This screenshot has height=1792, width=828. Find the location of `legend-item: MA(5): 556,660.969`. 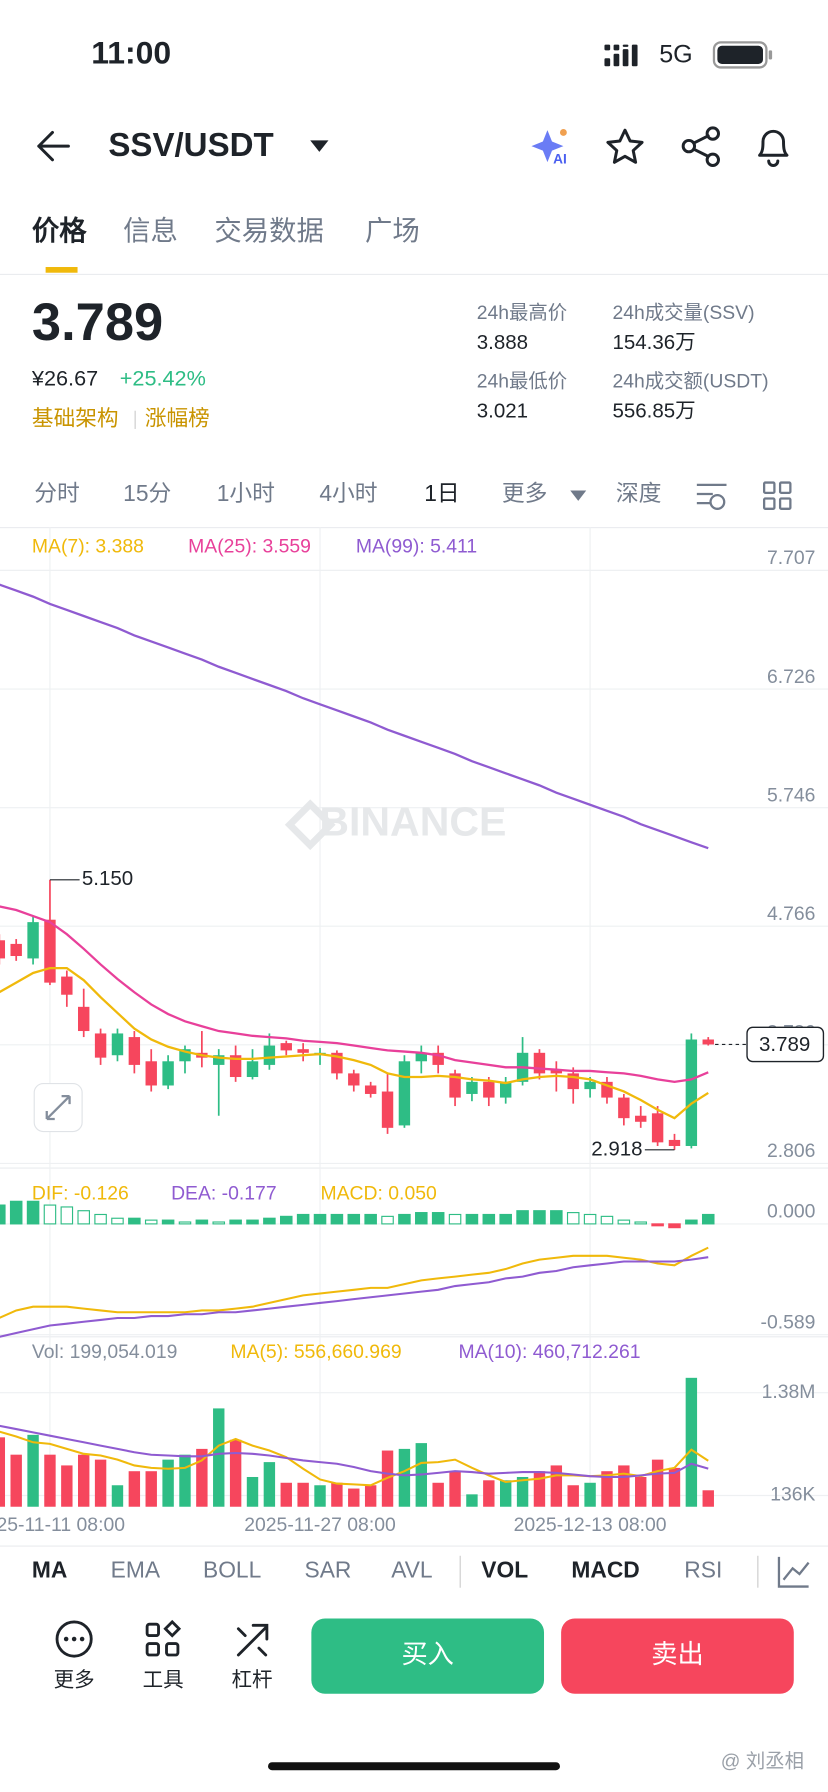

legend-item: MA(5): 556,660.969 is located at coordinates (315, 1352).